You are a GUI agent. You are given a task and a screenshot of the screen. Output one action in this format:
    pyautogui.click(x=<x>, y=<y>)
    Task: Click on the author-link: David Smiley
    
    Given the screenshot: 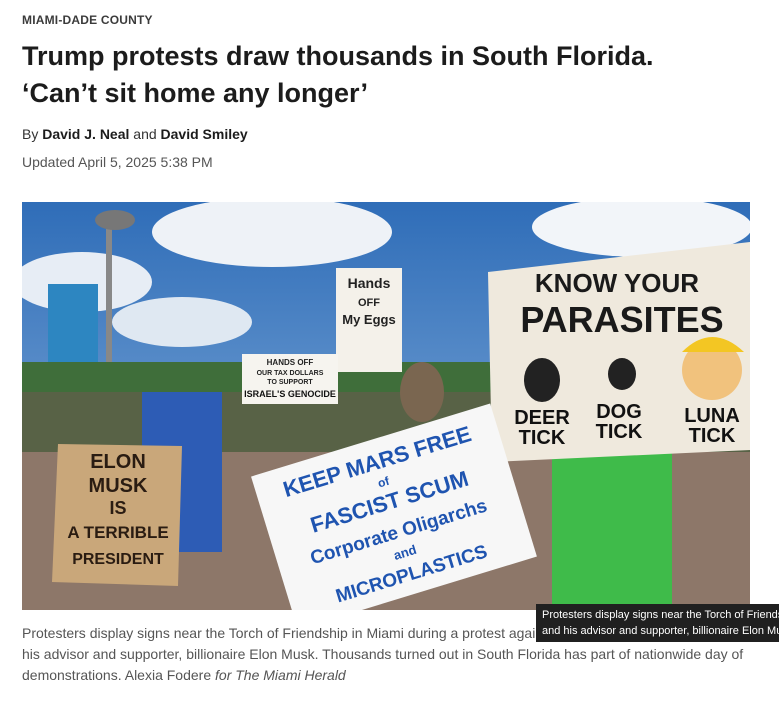 What is the action you would take?
    pyautogui.click(x=204, y=134)
    